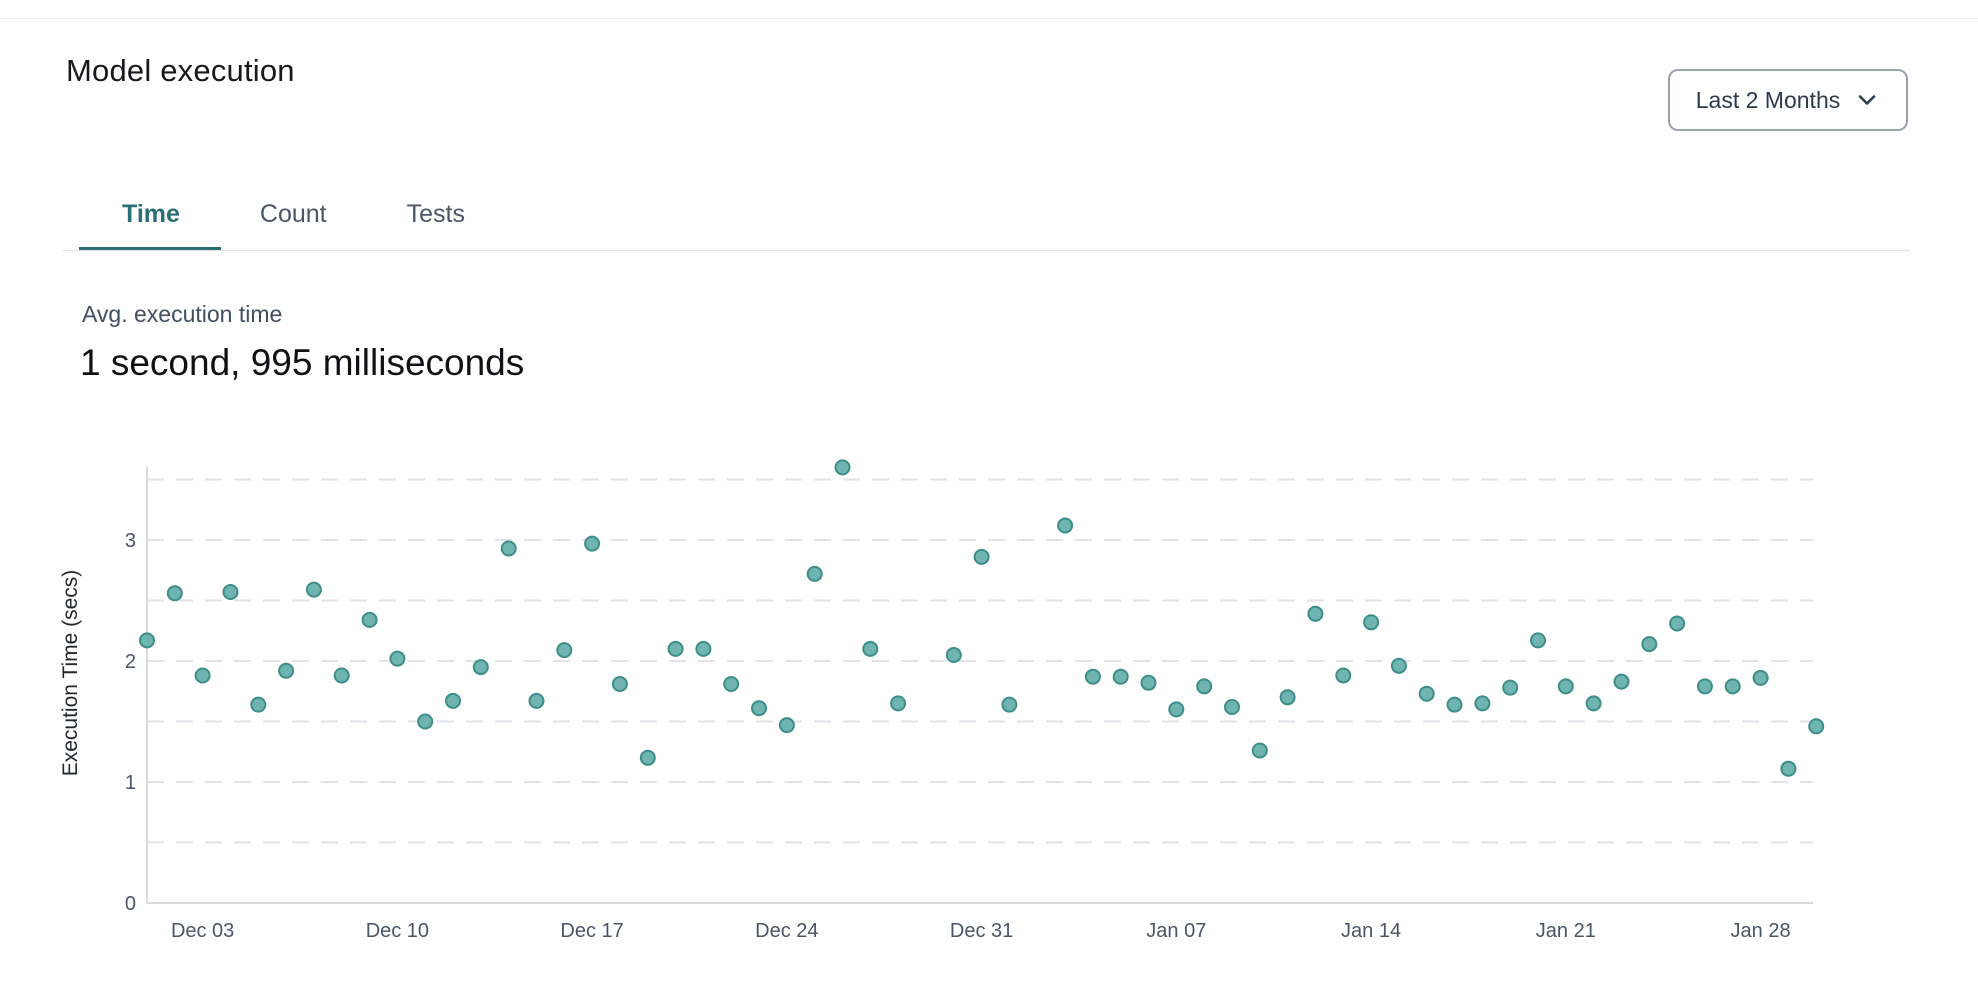 Image resolution: width=1978 pixels, height=1000 pixels. Describe the element at coordinates (989, 18) in the screenshot. I see `top-divider` at that location.